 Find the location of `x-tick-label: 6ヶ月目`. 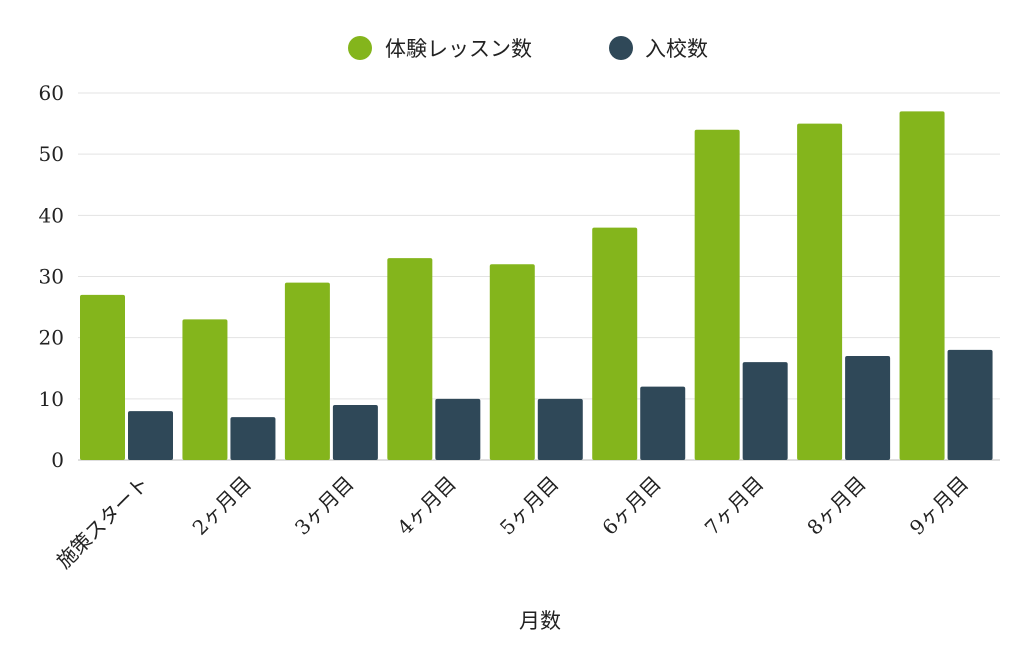

x-tick-label: 6ヶ月目 is located at coordinates (631, 505).